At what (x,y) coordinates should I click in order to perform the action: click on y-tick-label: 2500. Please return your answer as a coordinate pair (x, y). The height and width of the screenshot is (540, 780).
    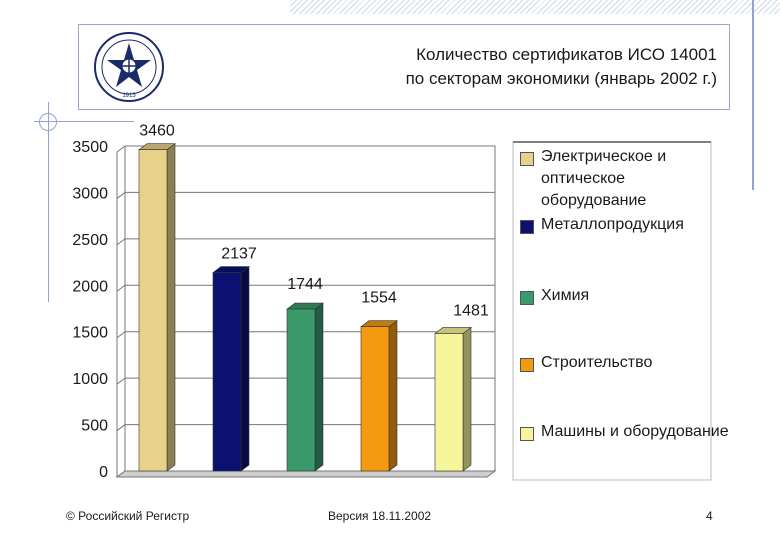
    Looking at the image, I should click on (90, 240).